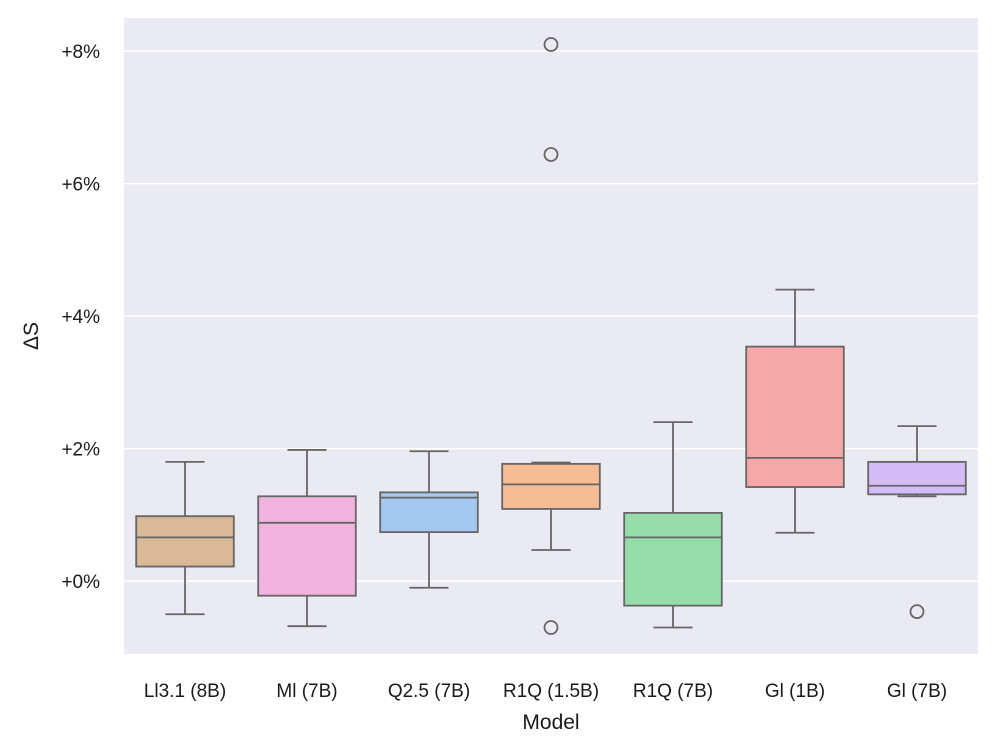 The image size is (997, 753). Describe the element at coordinates (429, 691) in the screenshot. I see `x-tick-label: Q2.5 (7B)` at that location.